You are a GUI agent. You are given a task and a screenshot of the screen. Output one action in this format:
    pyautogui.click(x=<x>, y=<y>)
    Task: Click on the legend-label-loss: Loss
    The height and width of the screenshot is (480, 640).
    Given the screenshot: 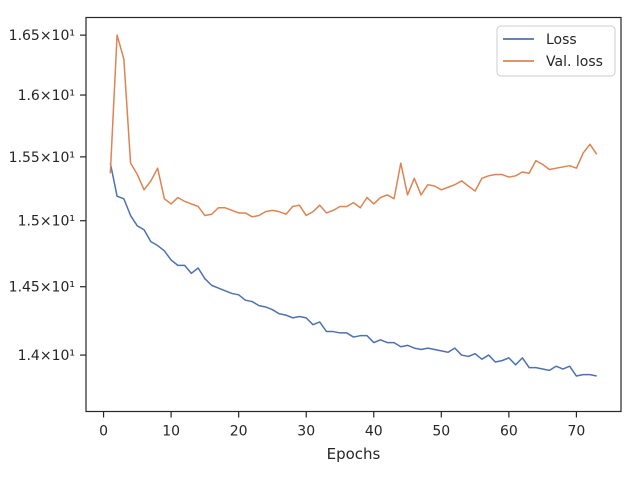 What is the action you would take?
    pyautogui.click(x=561, y=40)
    